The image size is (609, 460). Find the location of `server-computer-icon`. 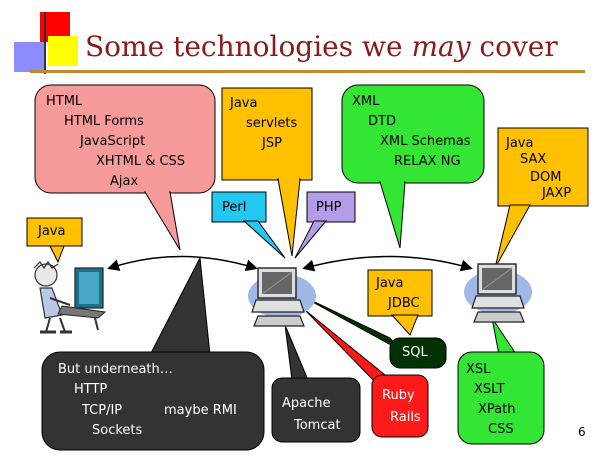

server-computer-icon is located at coordinates (282, 297).